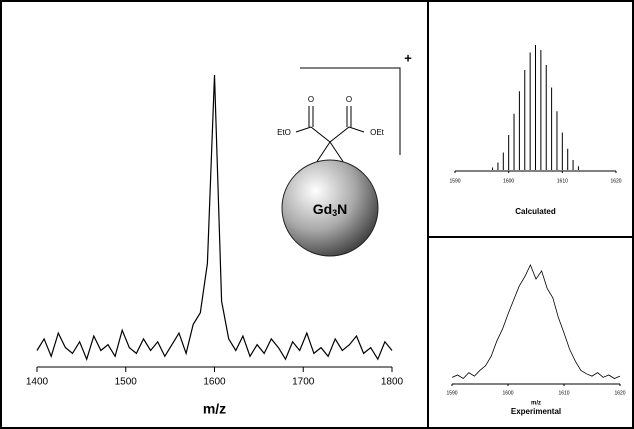 Image resolution: width=634 pixels, height=429 pixels. I want to click on molecule, so click(341, 162).